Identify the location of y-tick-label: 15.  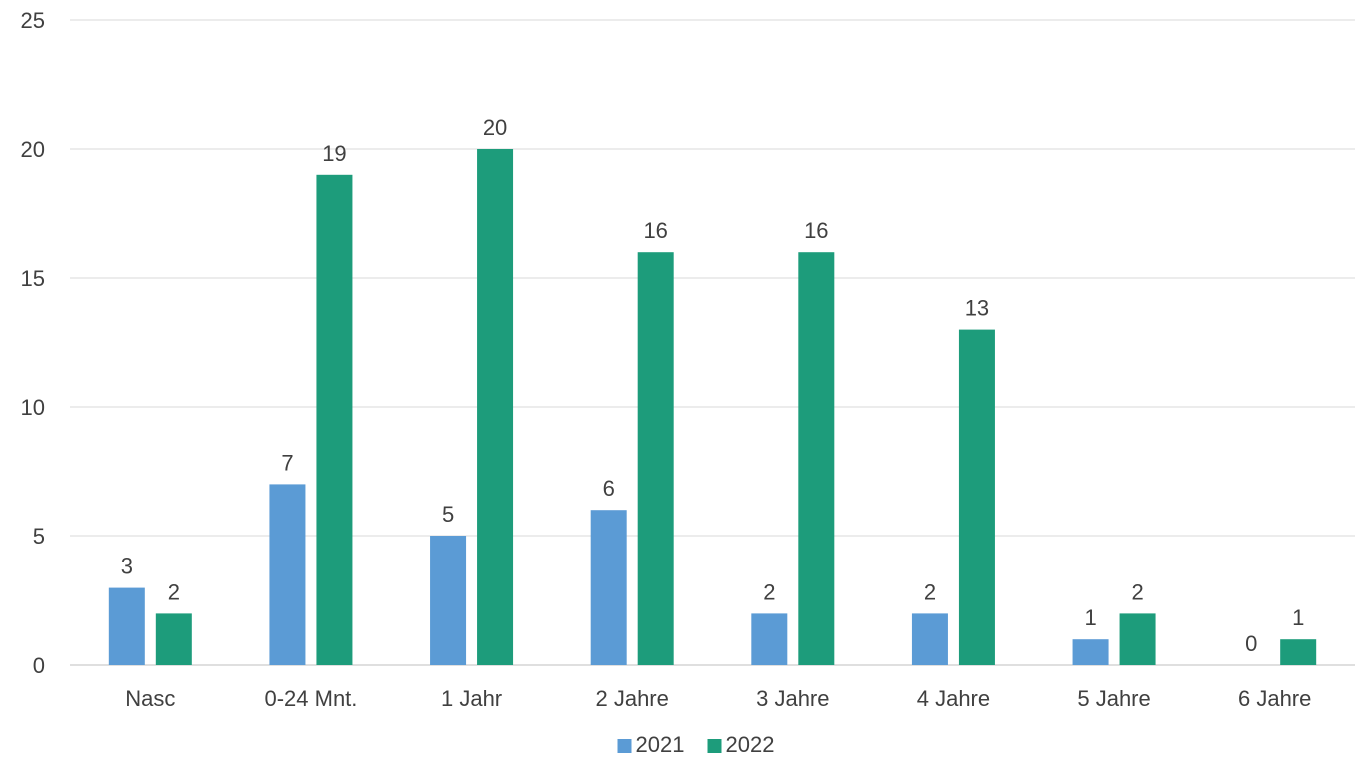
(33, 278).